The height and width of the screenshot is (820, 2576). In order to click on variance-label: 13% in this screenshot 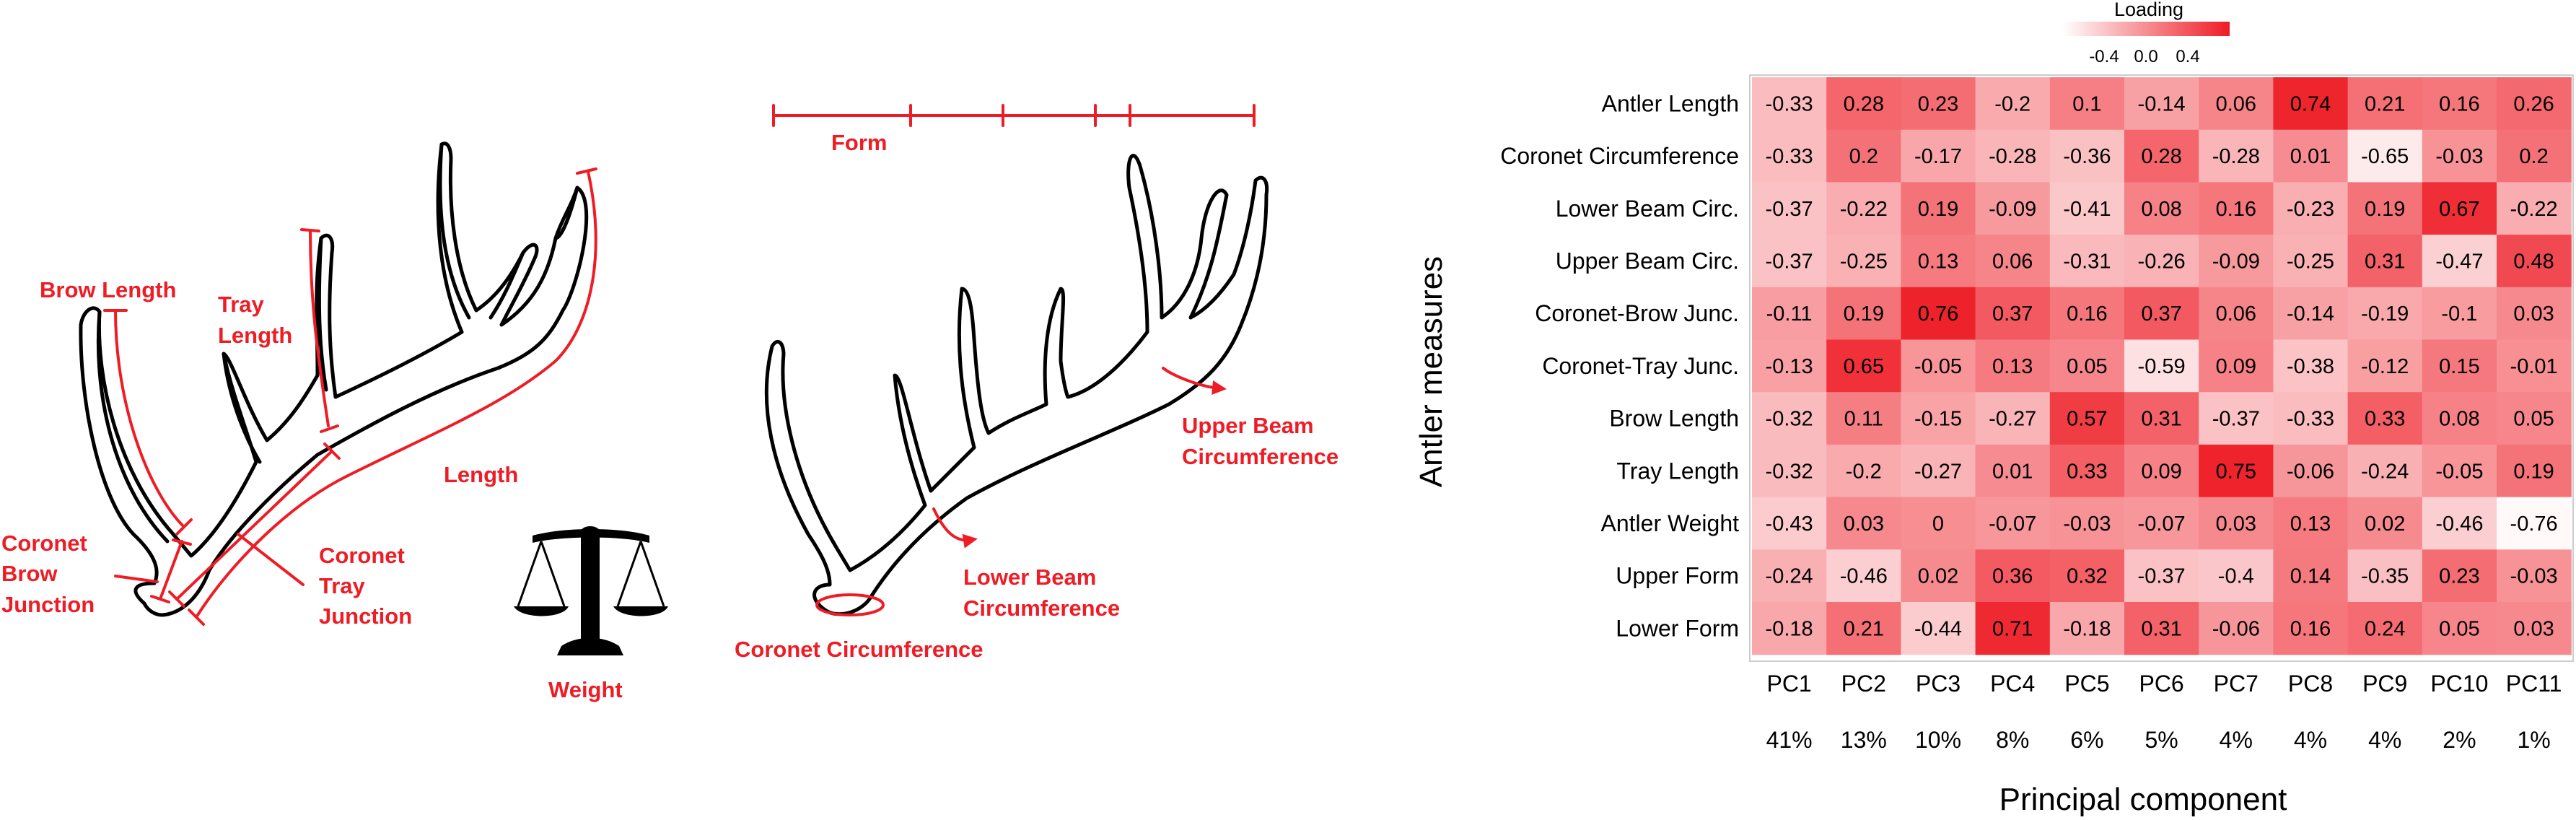, I will do `click(1864, 740)`.